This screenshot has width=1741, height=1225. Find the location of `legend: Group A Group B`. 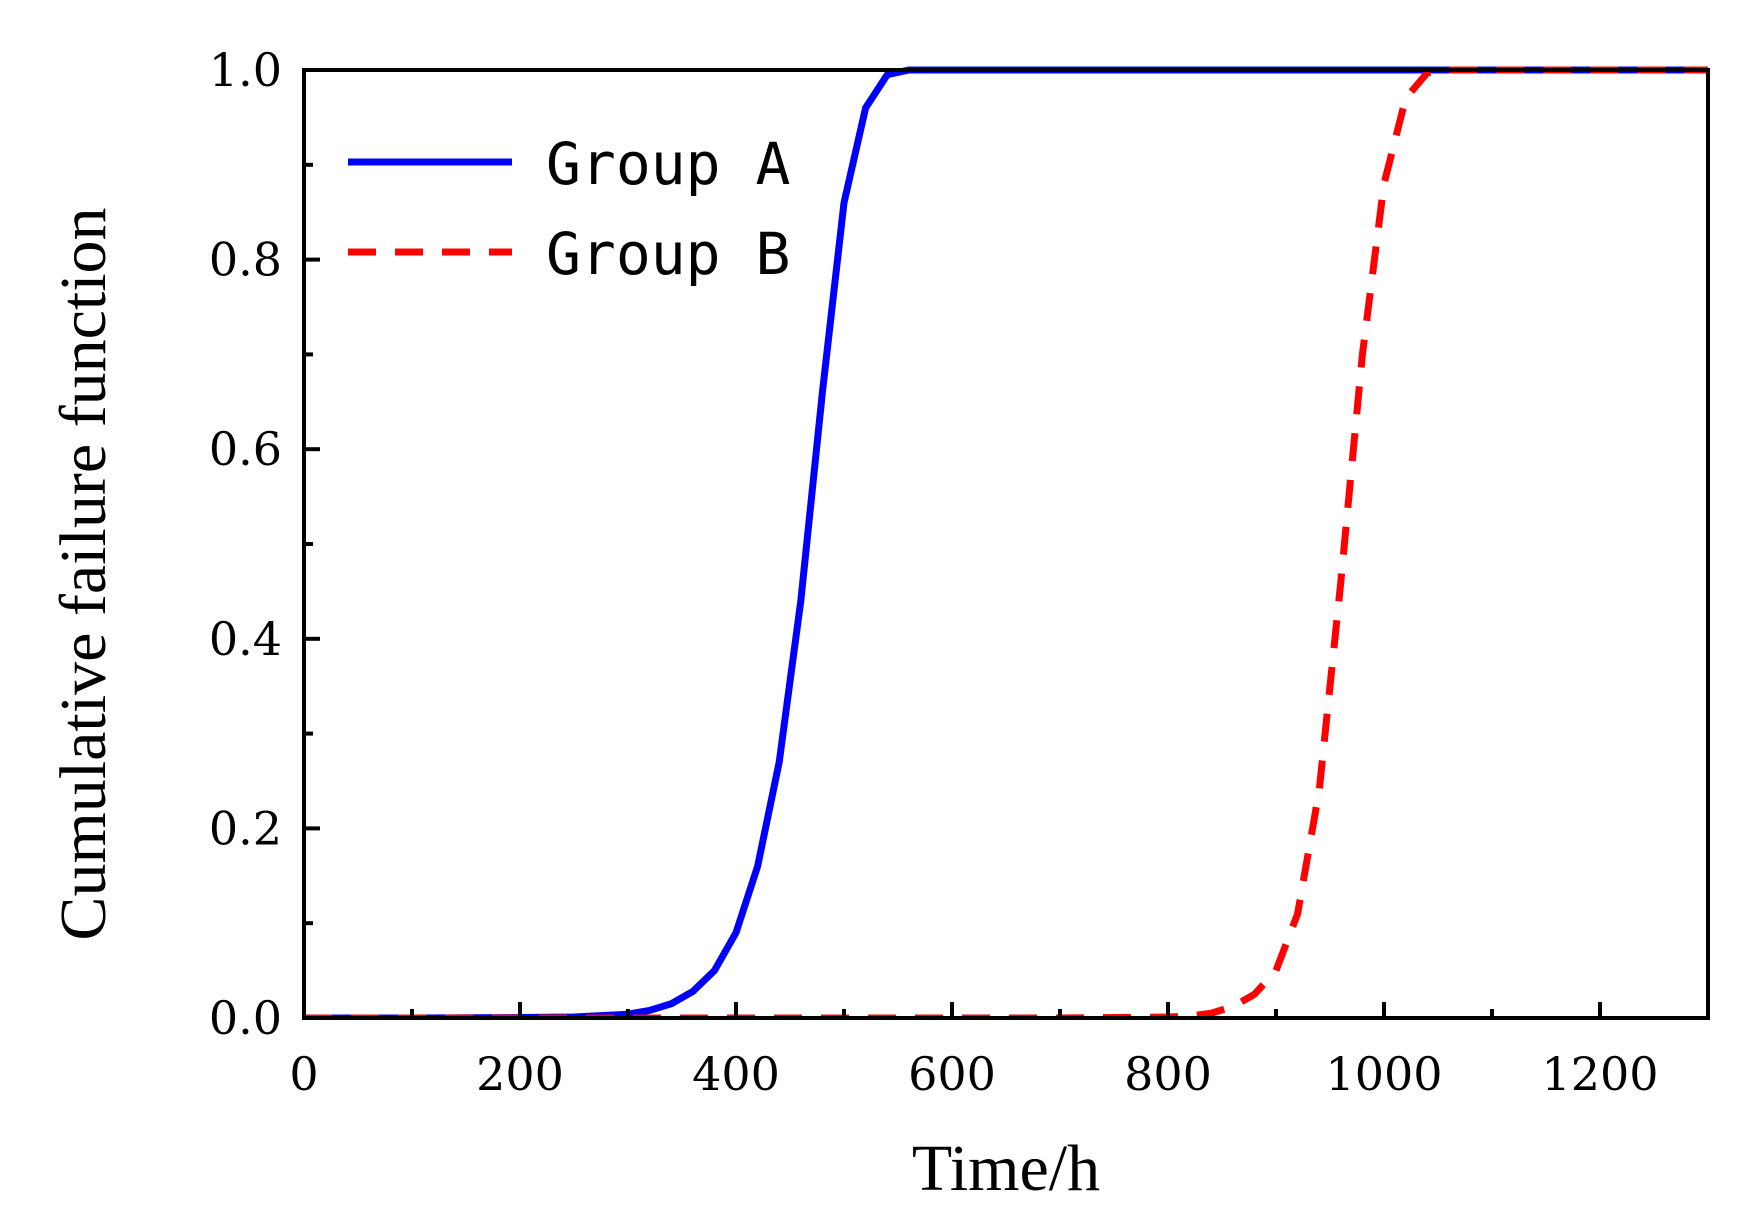

legend: Group A Group B is located at coordinates (569, 209).